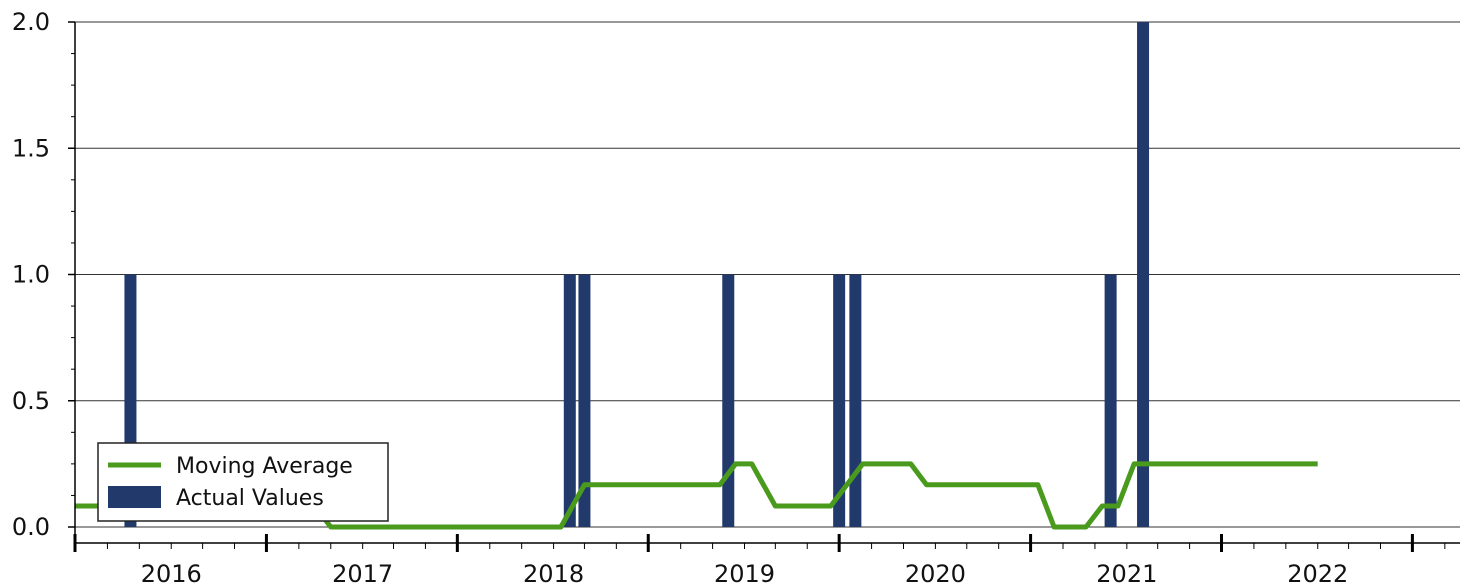  Describe the element at coordinates (935, 572) in the screenshot. I see `x-tick-label: 2020` at that location.